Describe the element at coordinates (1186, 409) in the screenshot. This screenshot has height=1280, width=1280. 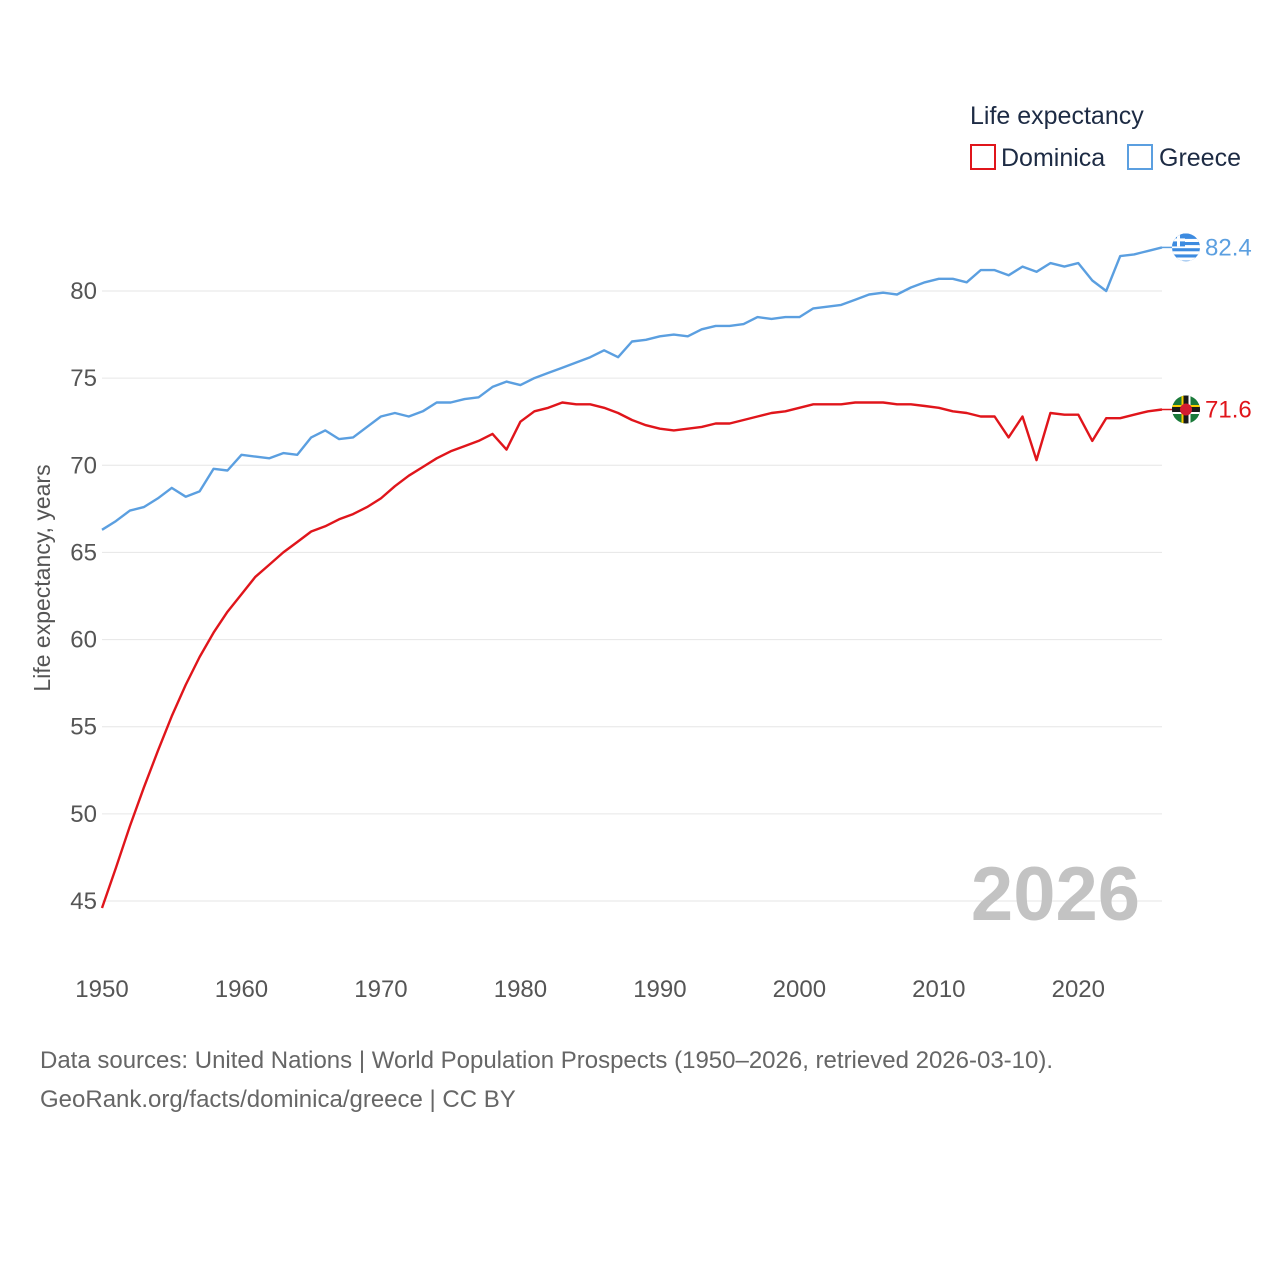
I see `dominica-flag-icon` at that location.